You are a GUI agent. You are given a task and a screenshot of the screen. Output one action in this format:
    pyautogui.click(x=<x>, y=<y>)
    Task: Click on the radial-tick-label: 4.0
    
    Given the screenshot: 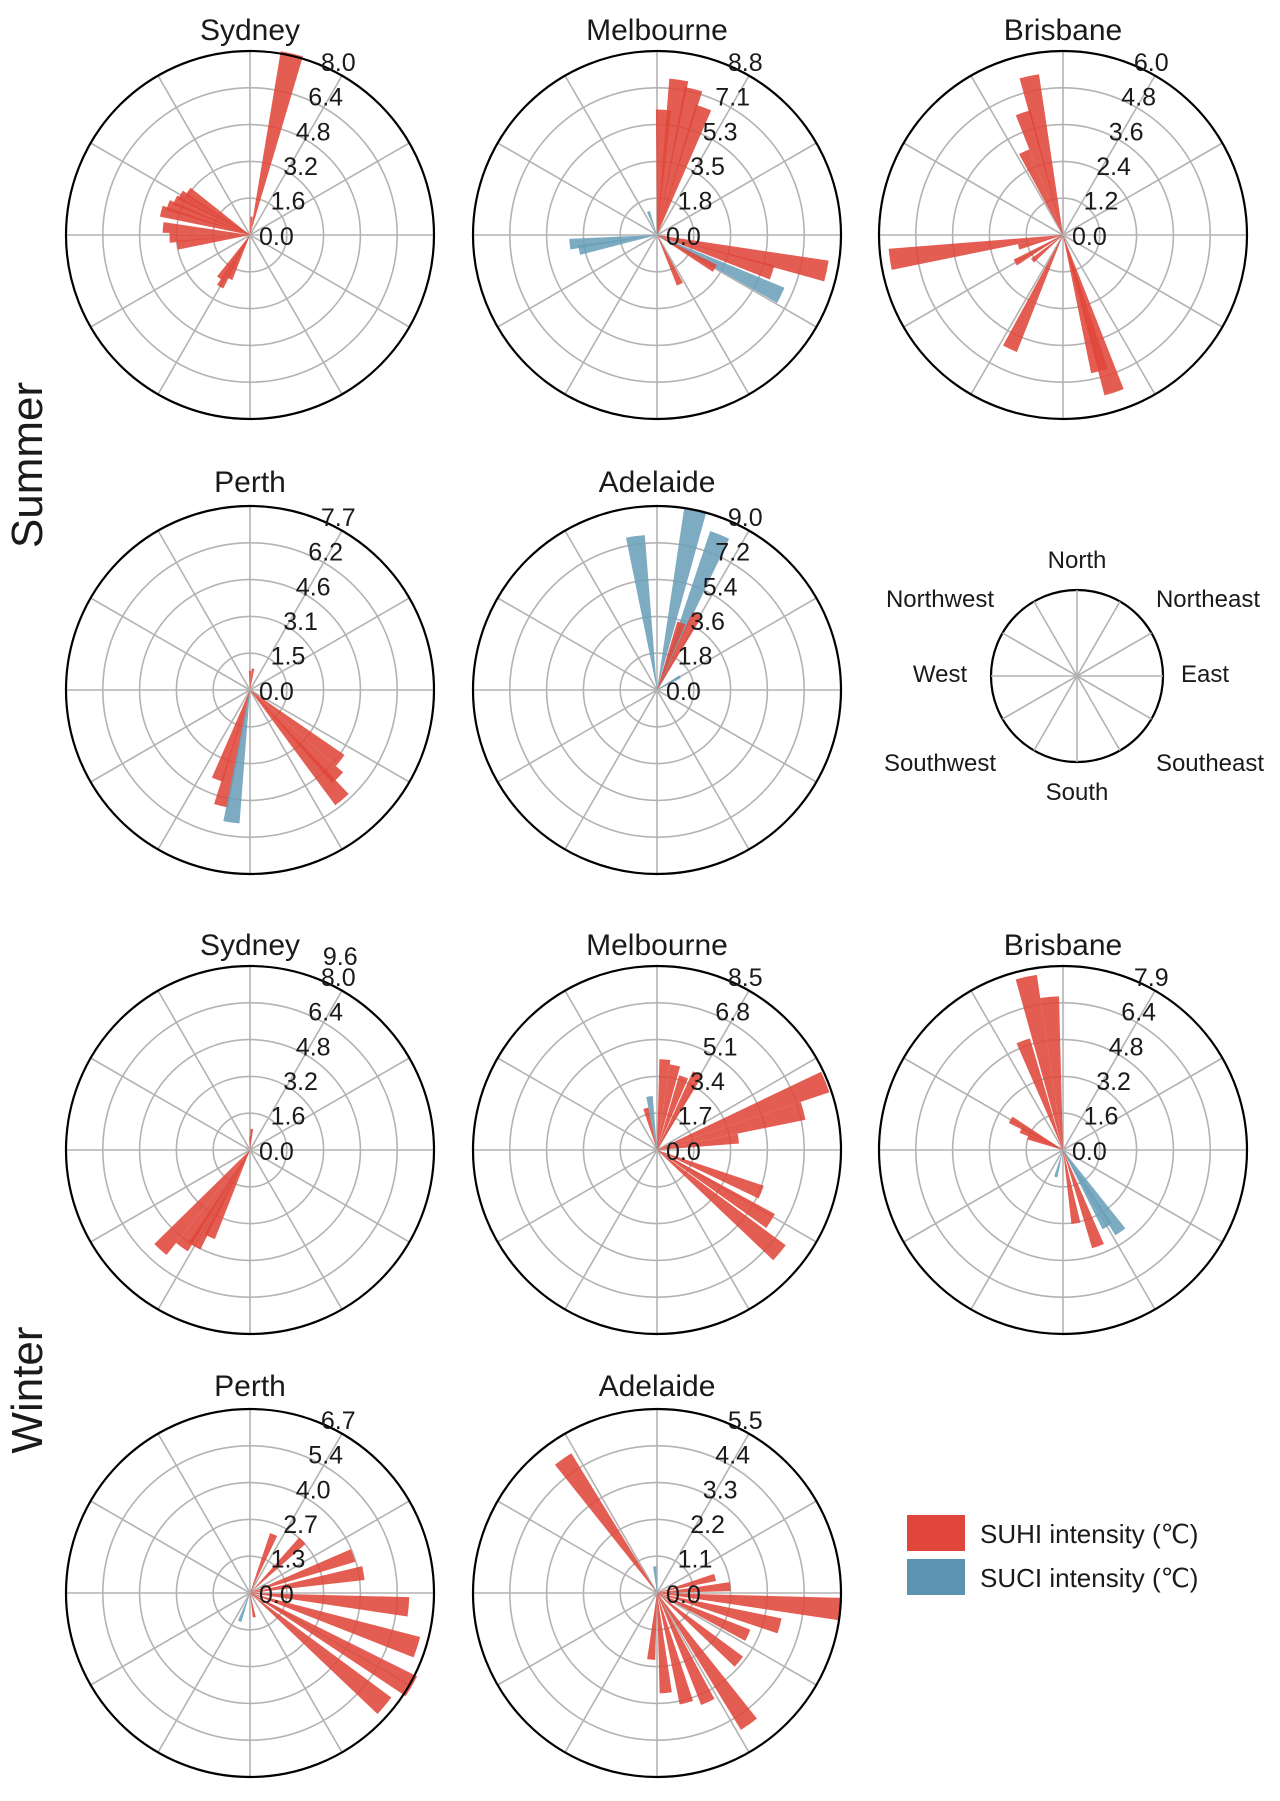 What is the action you would take?
    pyautogui.click(x=313, y=1490)
    